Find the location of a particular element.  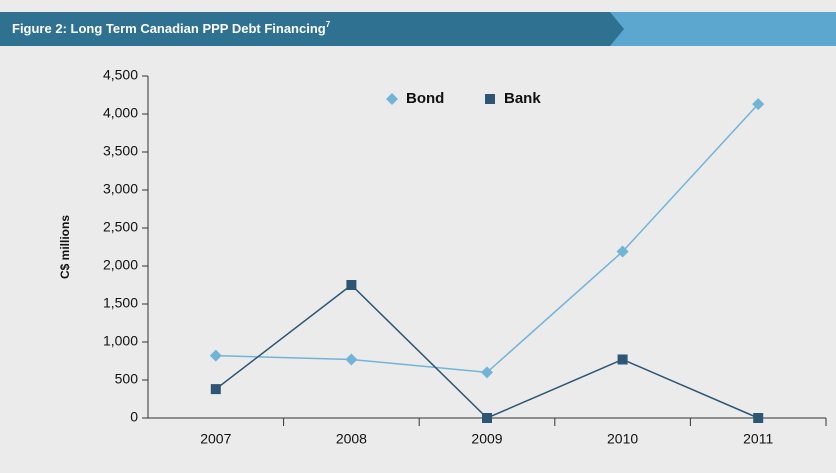

y-tick-label: 500 is located at coordinates (127, 379).